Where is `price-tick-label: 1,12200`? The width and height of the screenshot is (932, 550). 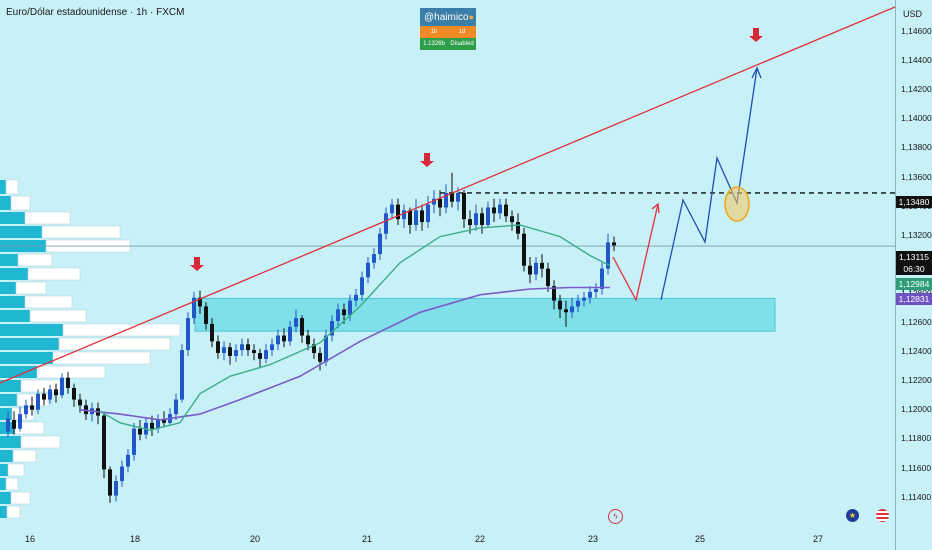 price-tick-label: 1,12200 is located at coordinates (916, 380).